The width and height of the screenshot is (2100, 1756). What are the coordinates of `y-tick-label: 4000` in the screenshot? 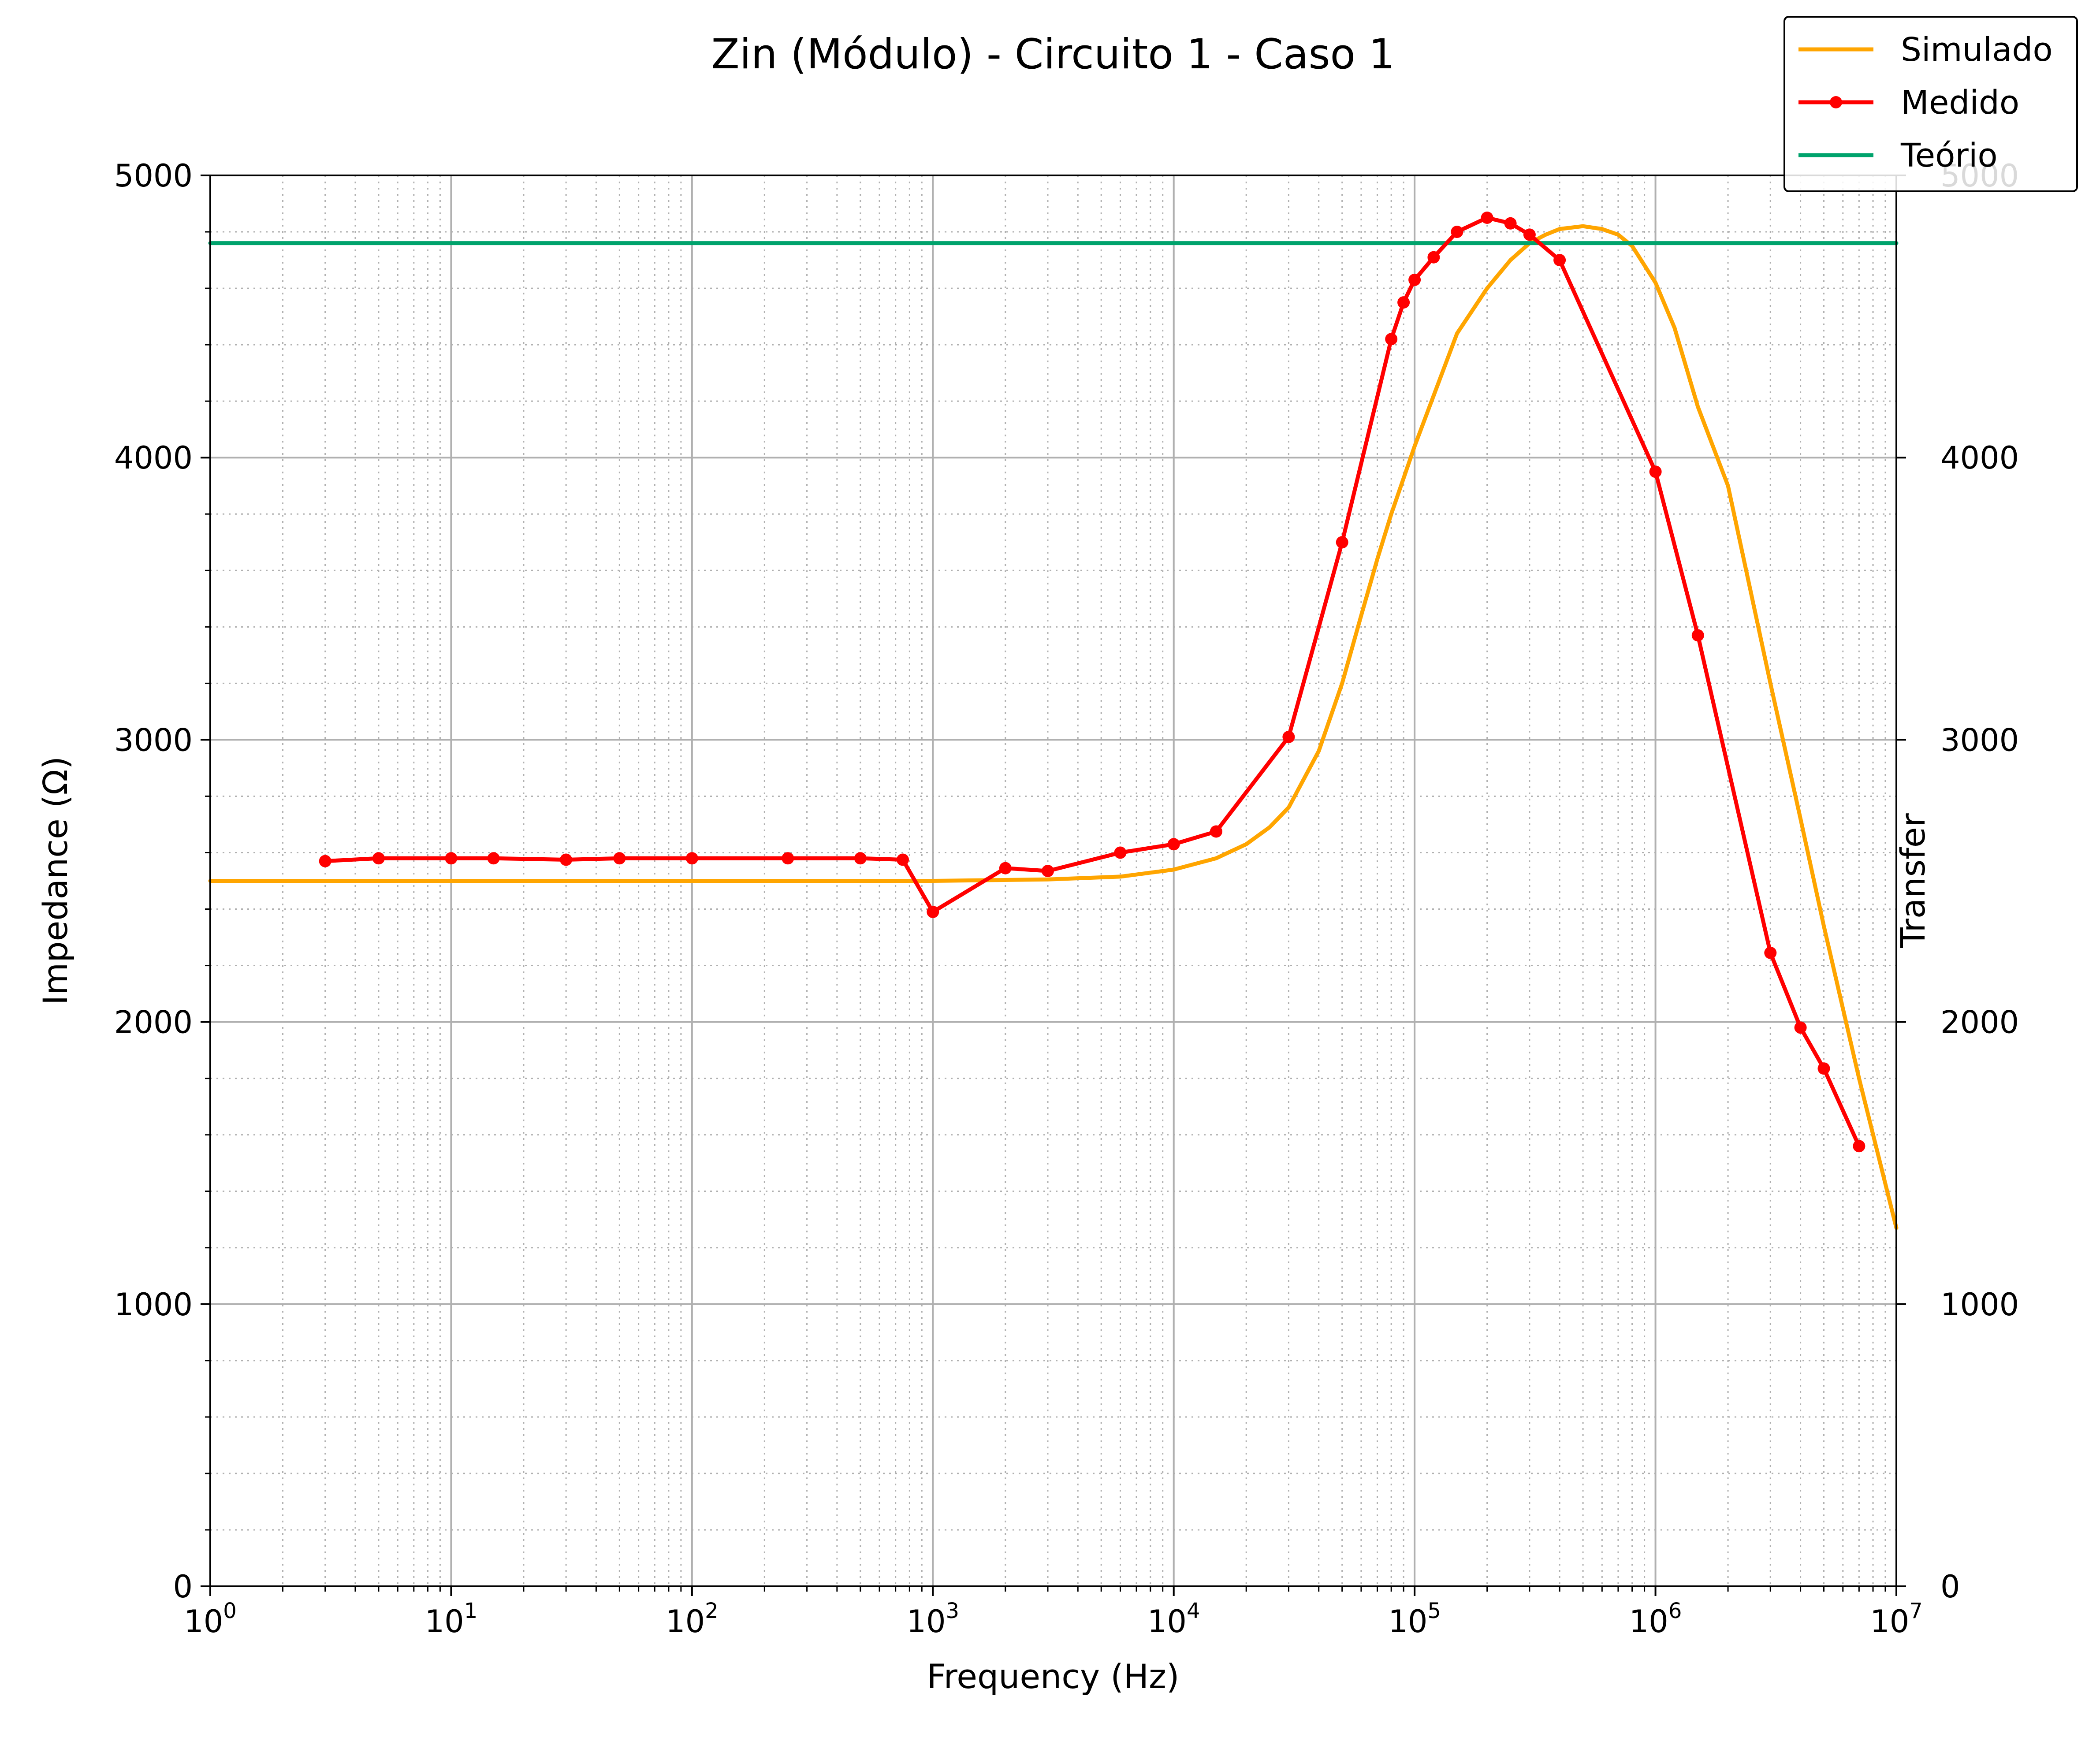 It's located at (153, 458).